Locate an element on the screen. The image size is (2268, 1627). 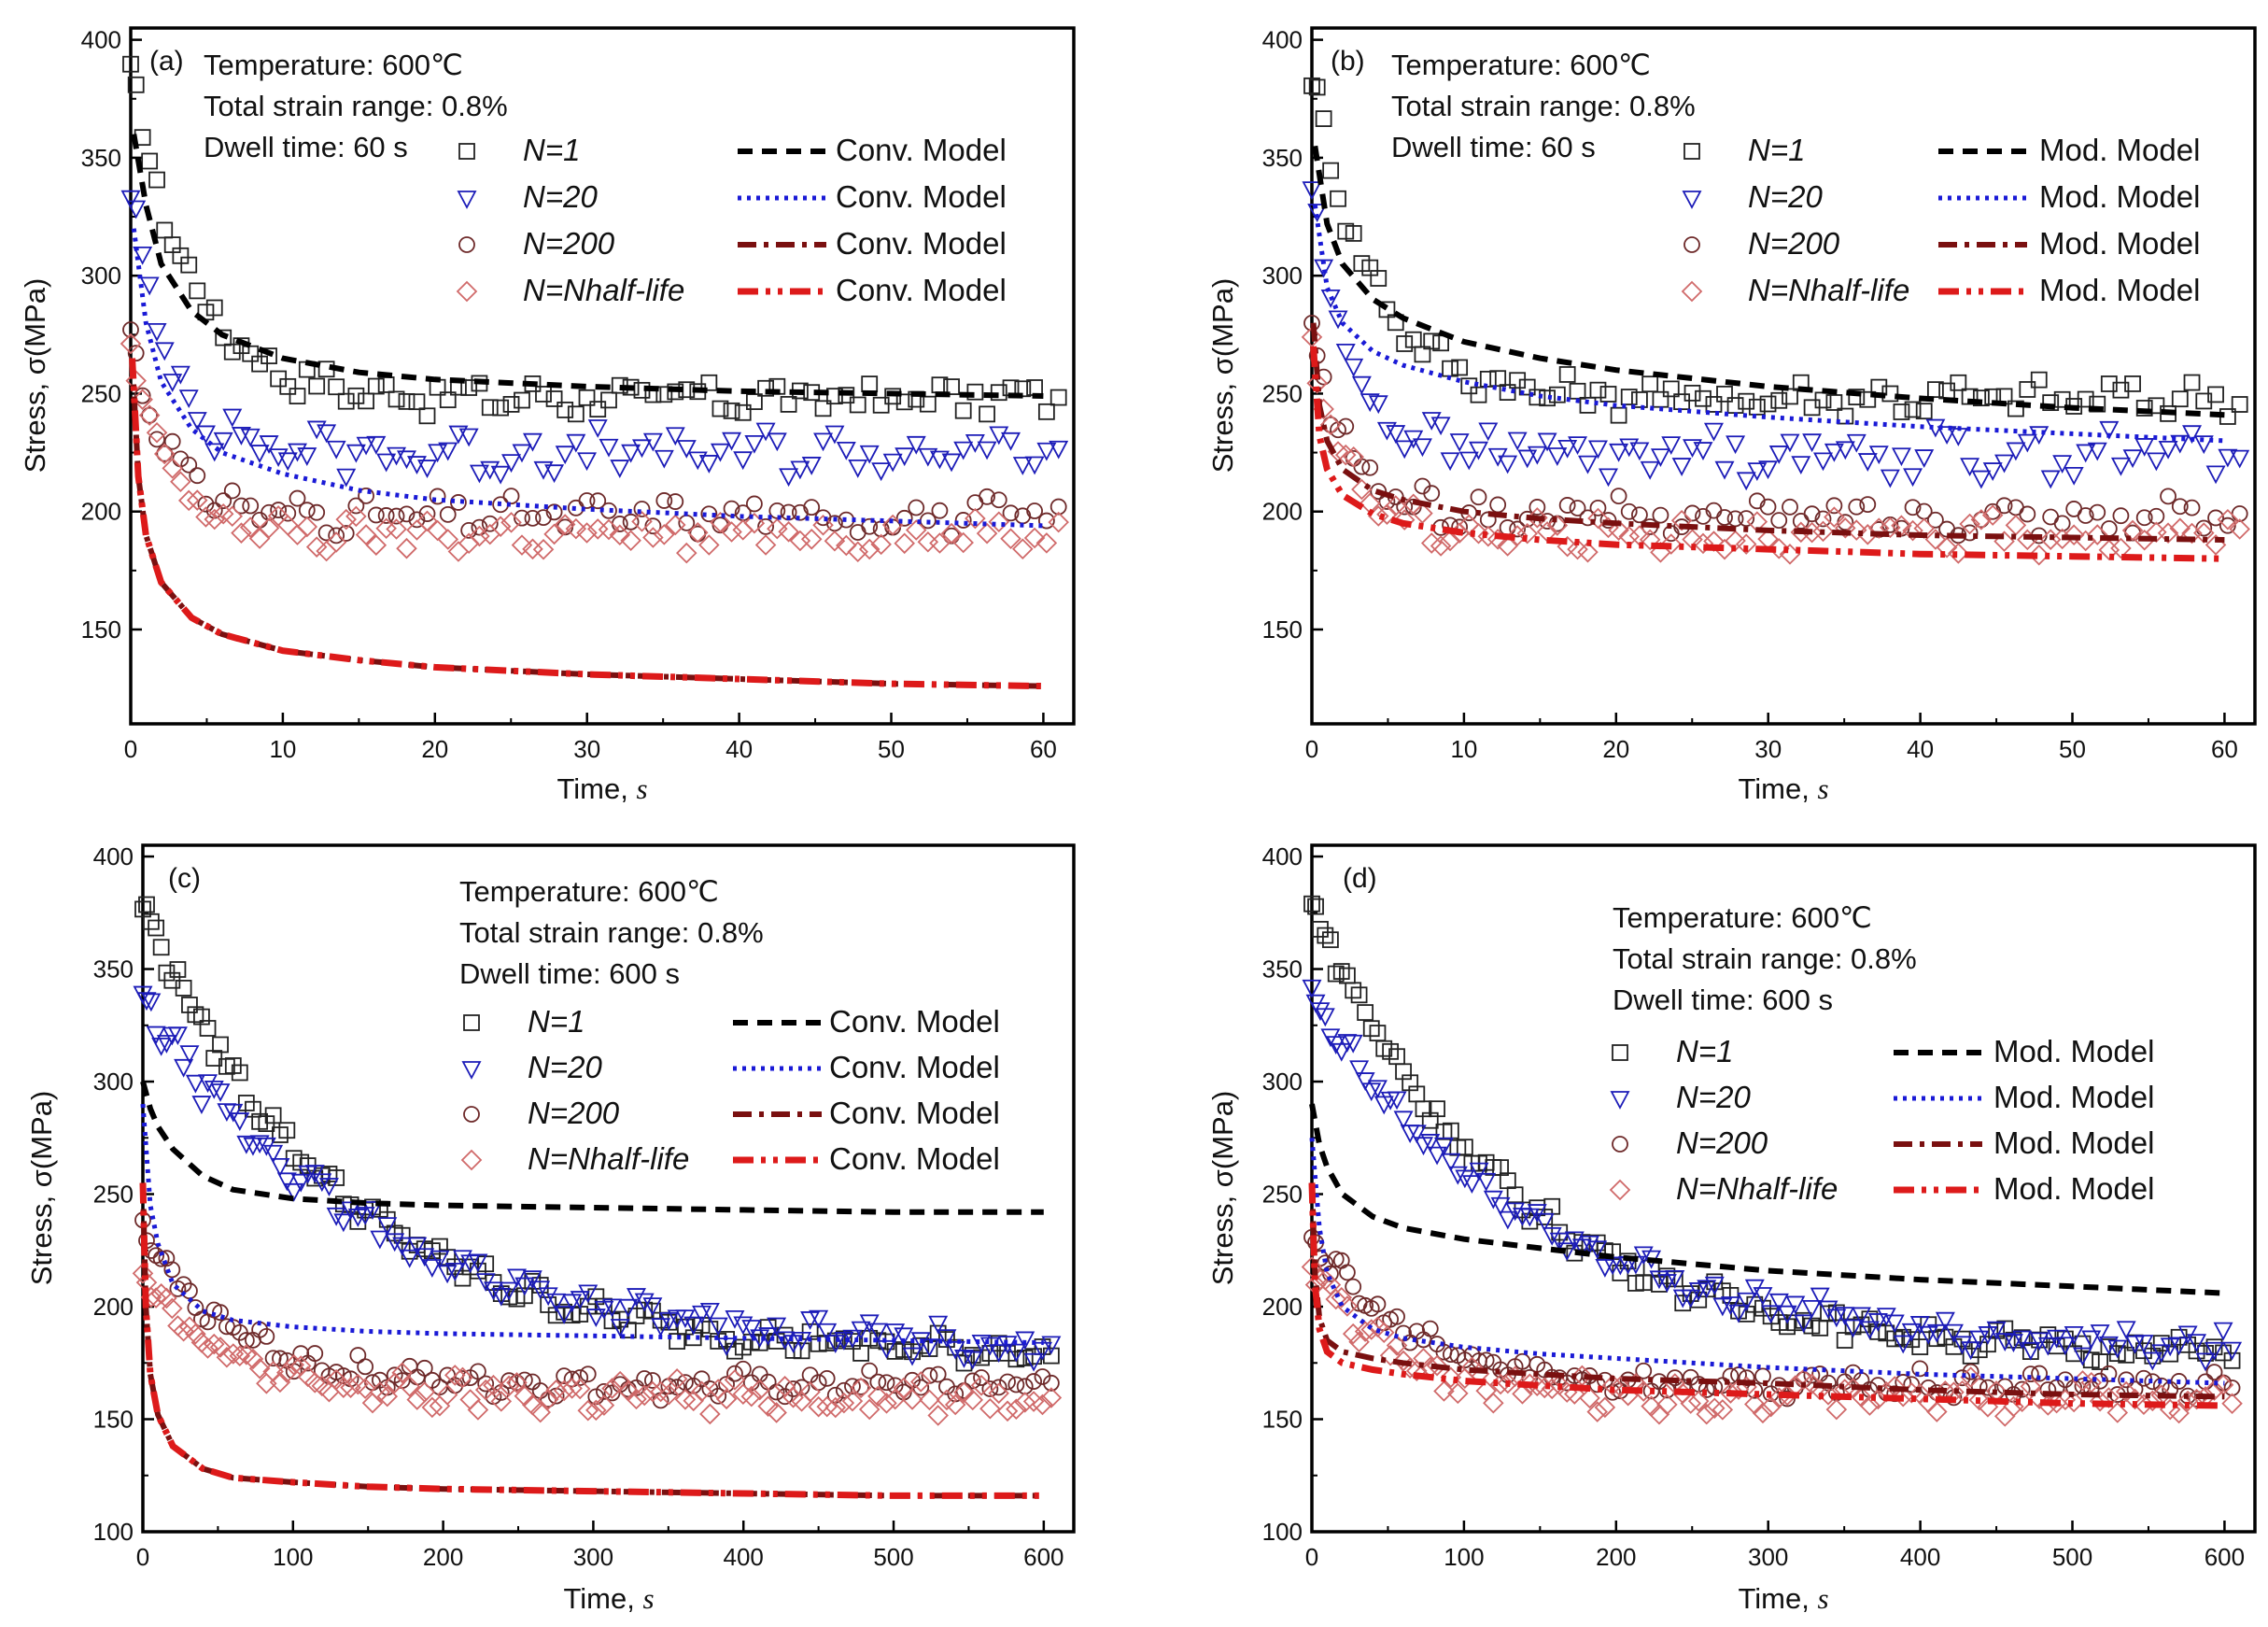
panel-d-y-tick-label: 350 is located at coordinates (1282, 969).